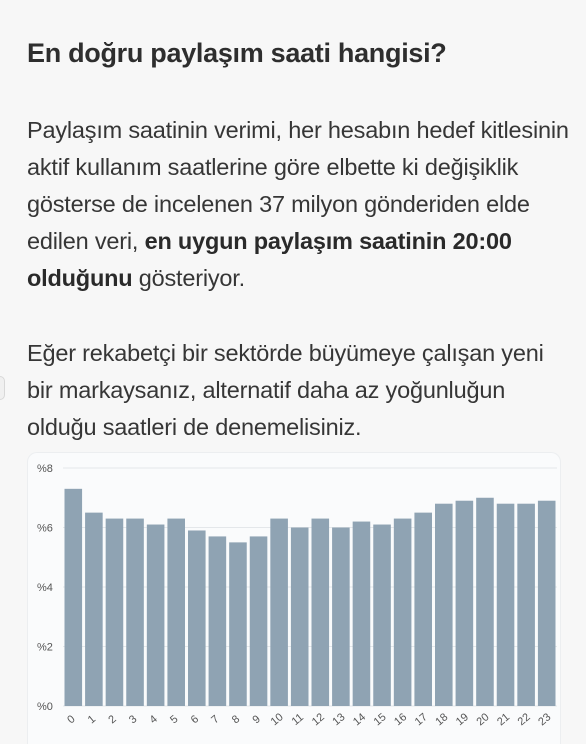 This screenshot has width=586, height=744. Describe the element at coordinates (462, 719) in the screenshot. I see `x-tick-label: 19` at that location.